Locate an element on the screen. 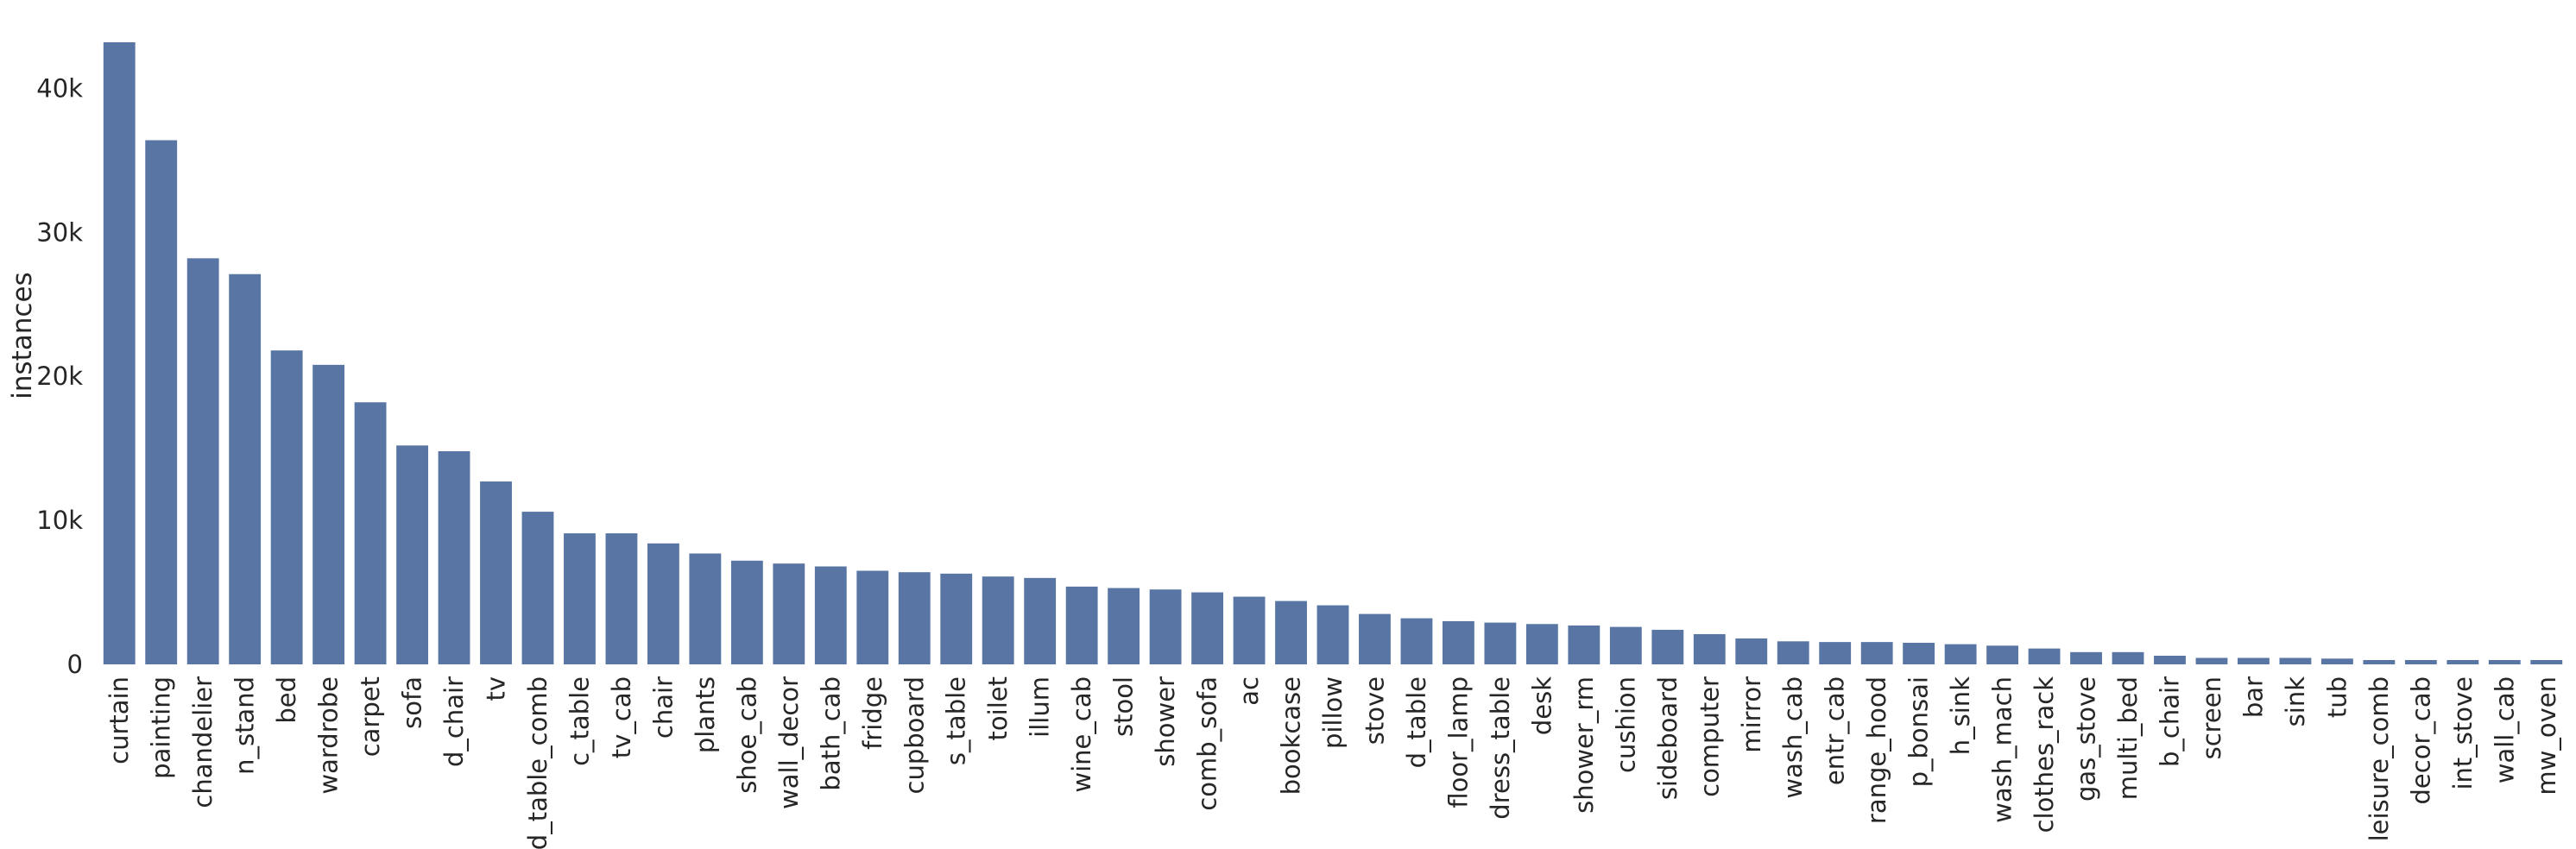  bar-clothes_rack is located at coordinates (2044, 656).